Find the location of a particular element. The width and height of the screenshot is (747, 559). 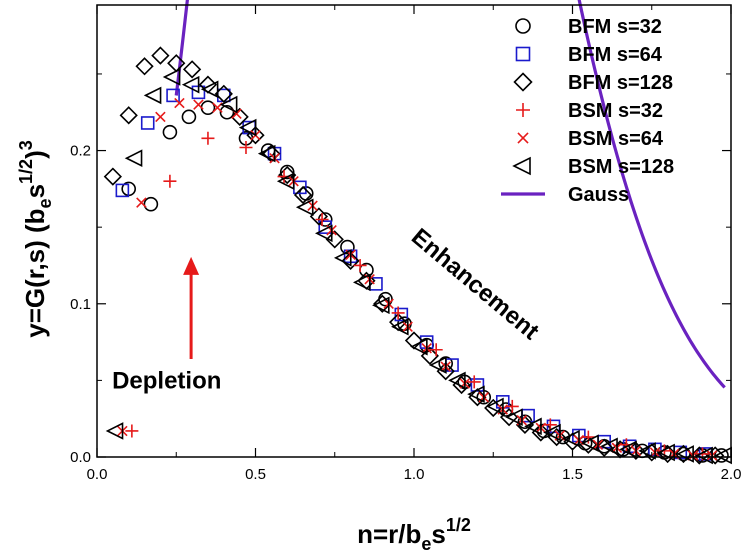

legend-label: BSM s=64 is located at coordinates (616, 139).